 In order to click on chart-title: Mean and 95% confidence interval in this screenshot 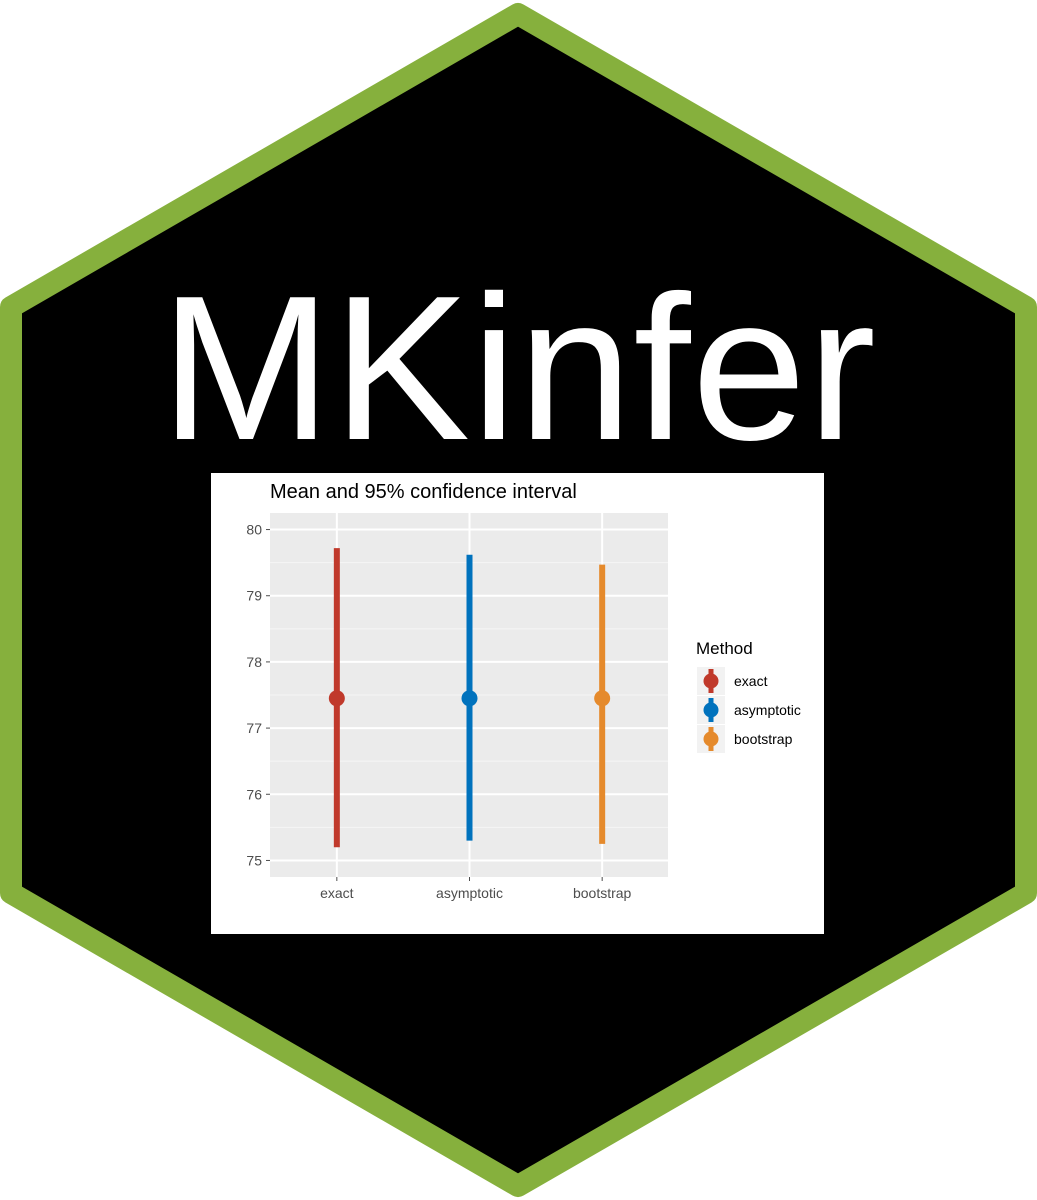, I will do `click(423, 492)`.